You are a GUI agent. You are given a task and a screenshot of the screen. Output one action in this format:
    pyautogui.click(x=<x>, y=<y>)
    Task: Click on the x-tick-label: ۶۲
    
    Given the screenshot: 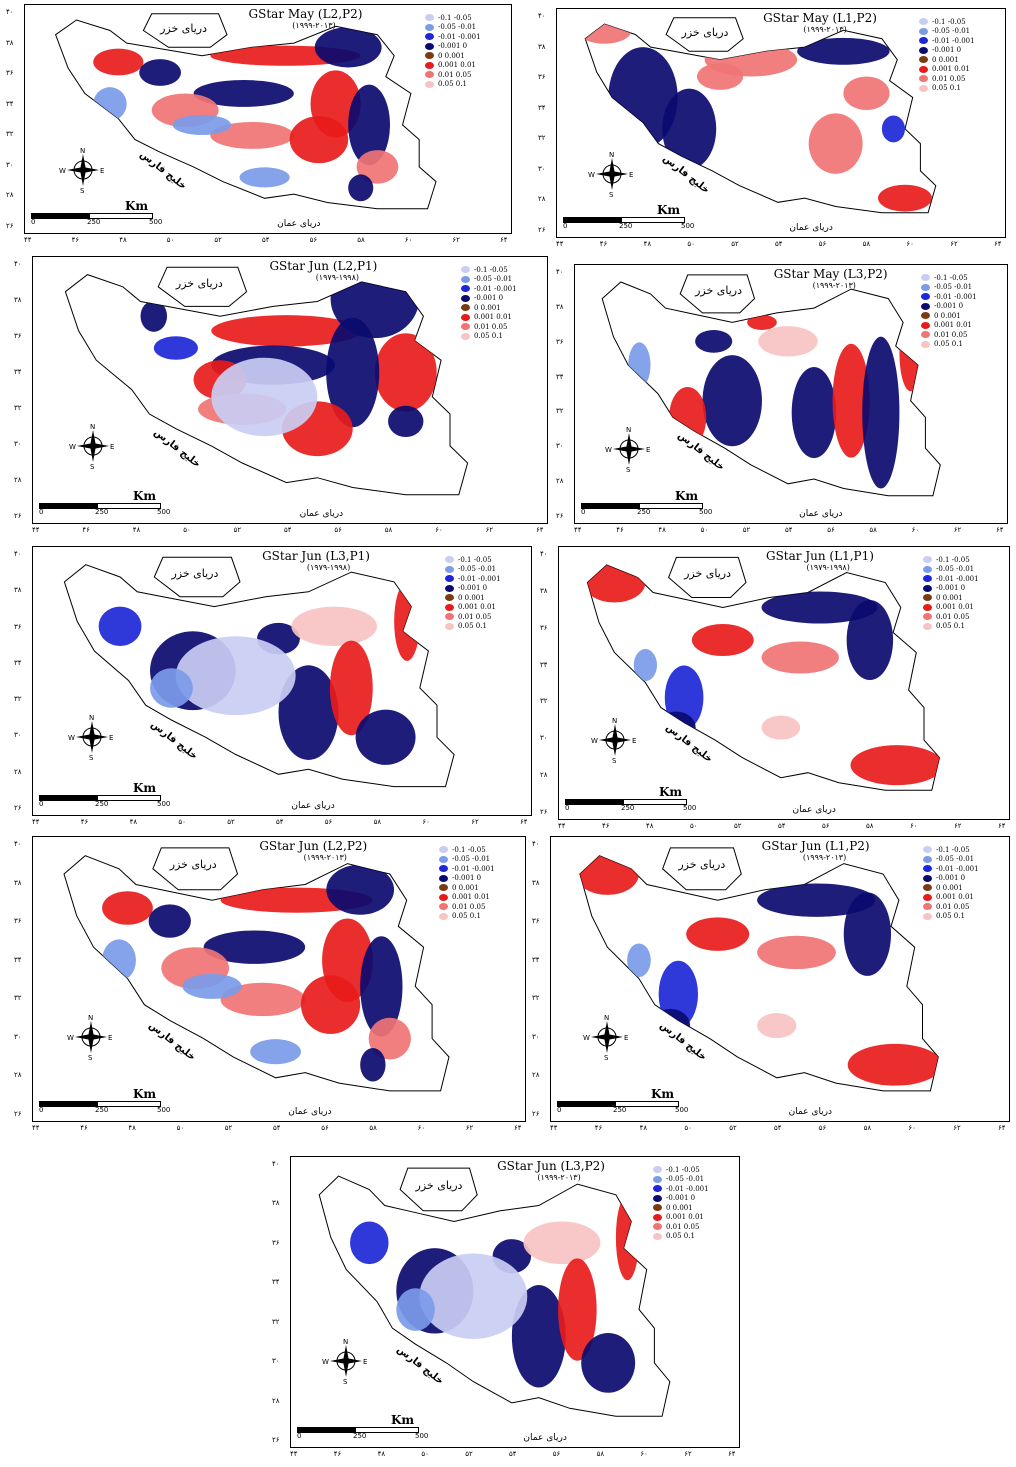 What is the action you would take?
    pyautogui.click(x=954, y=244)
    